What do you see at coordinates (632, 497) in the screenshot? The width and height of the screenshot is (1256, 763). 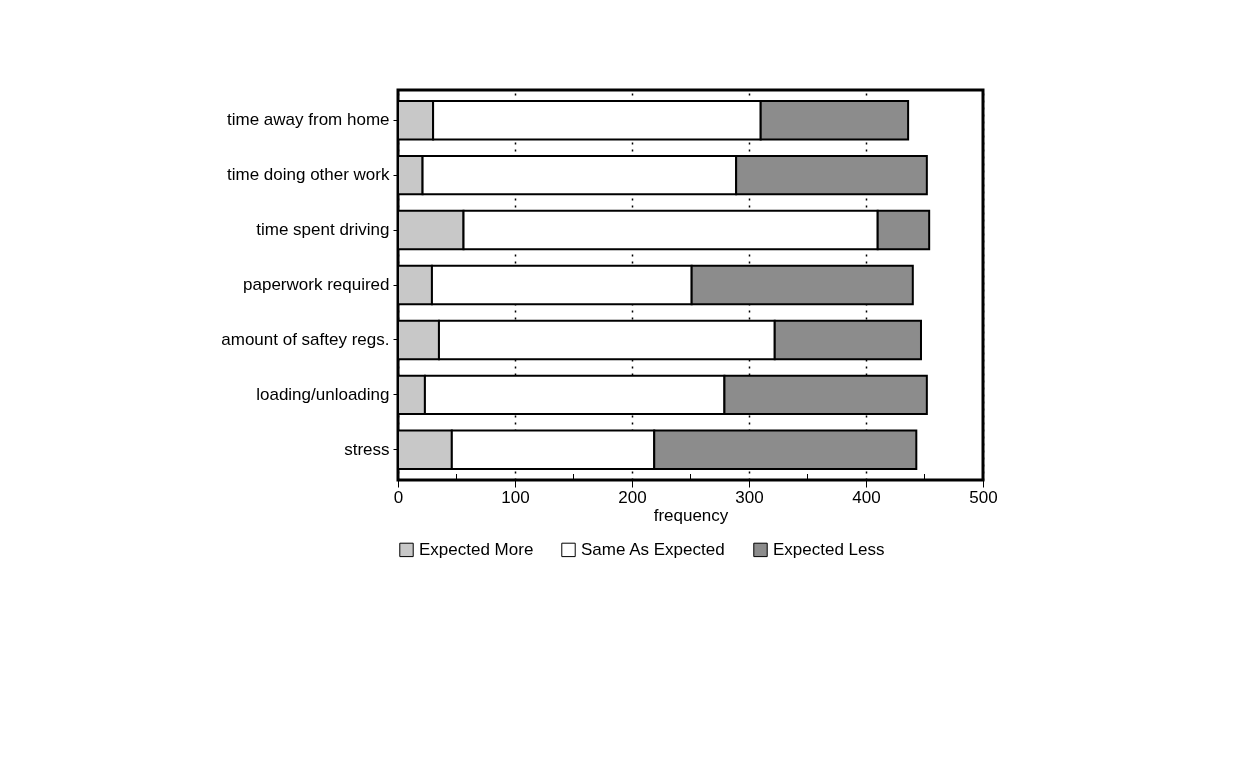 I see `x-tick-label: 200` at bounding box center [632, 497].